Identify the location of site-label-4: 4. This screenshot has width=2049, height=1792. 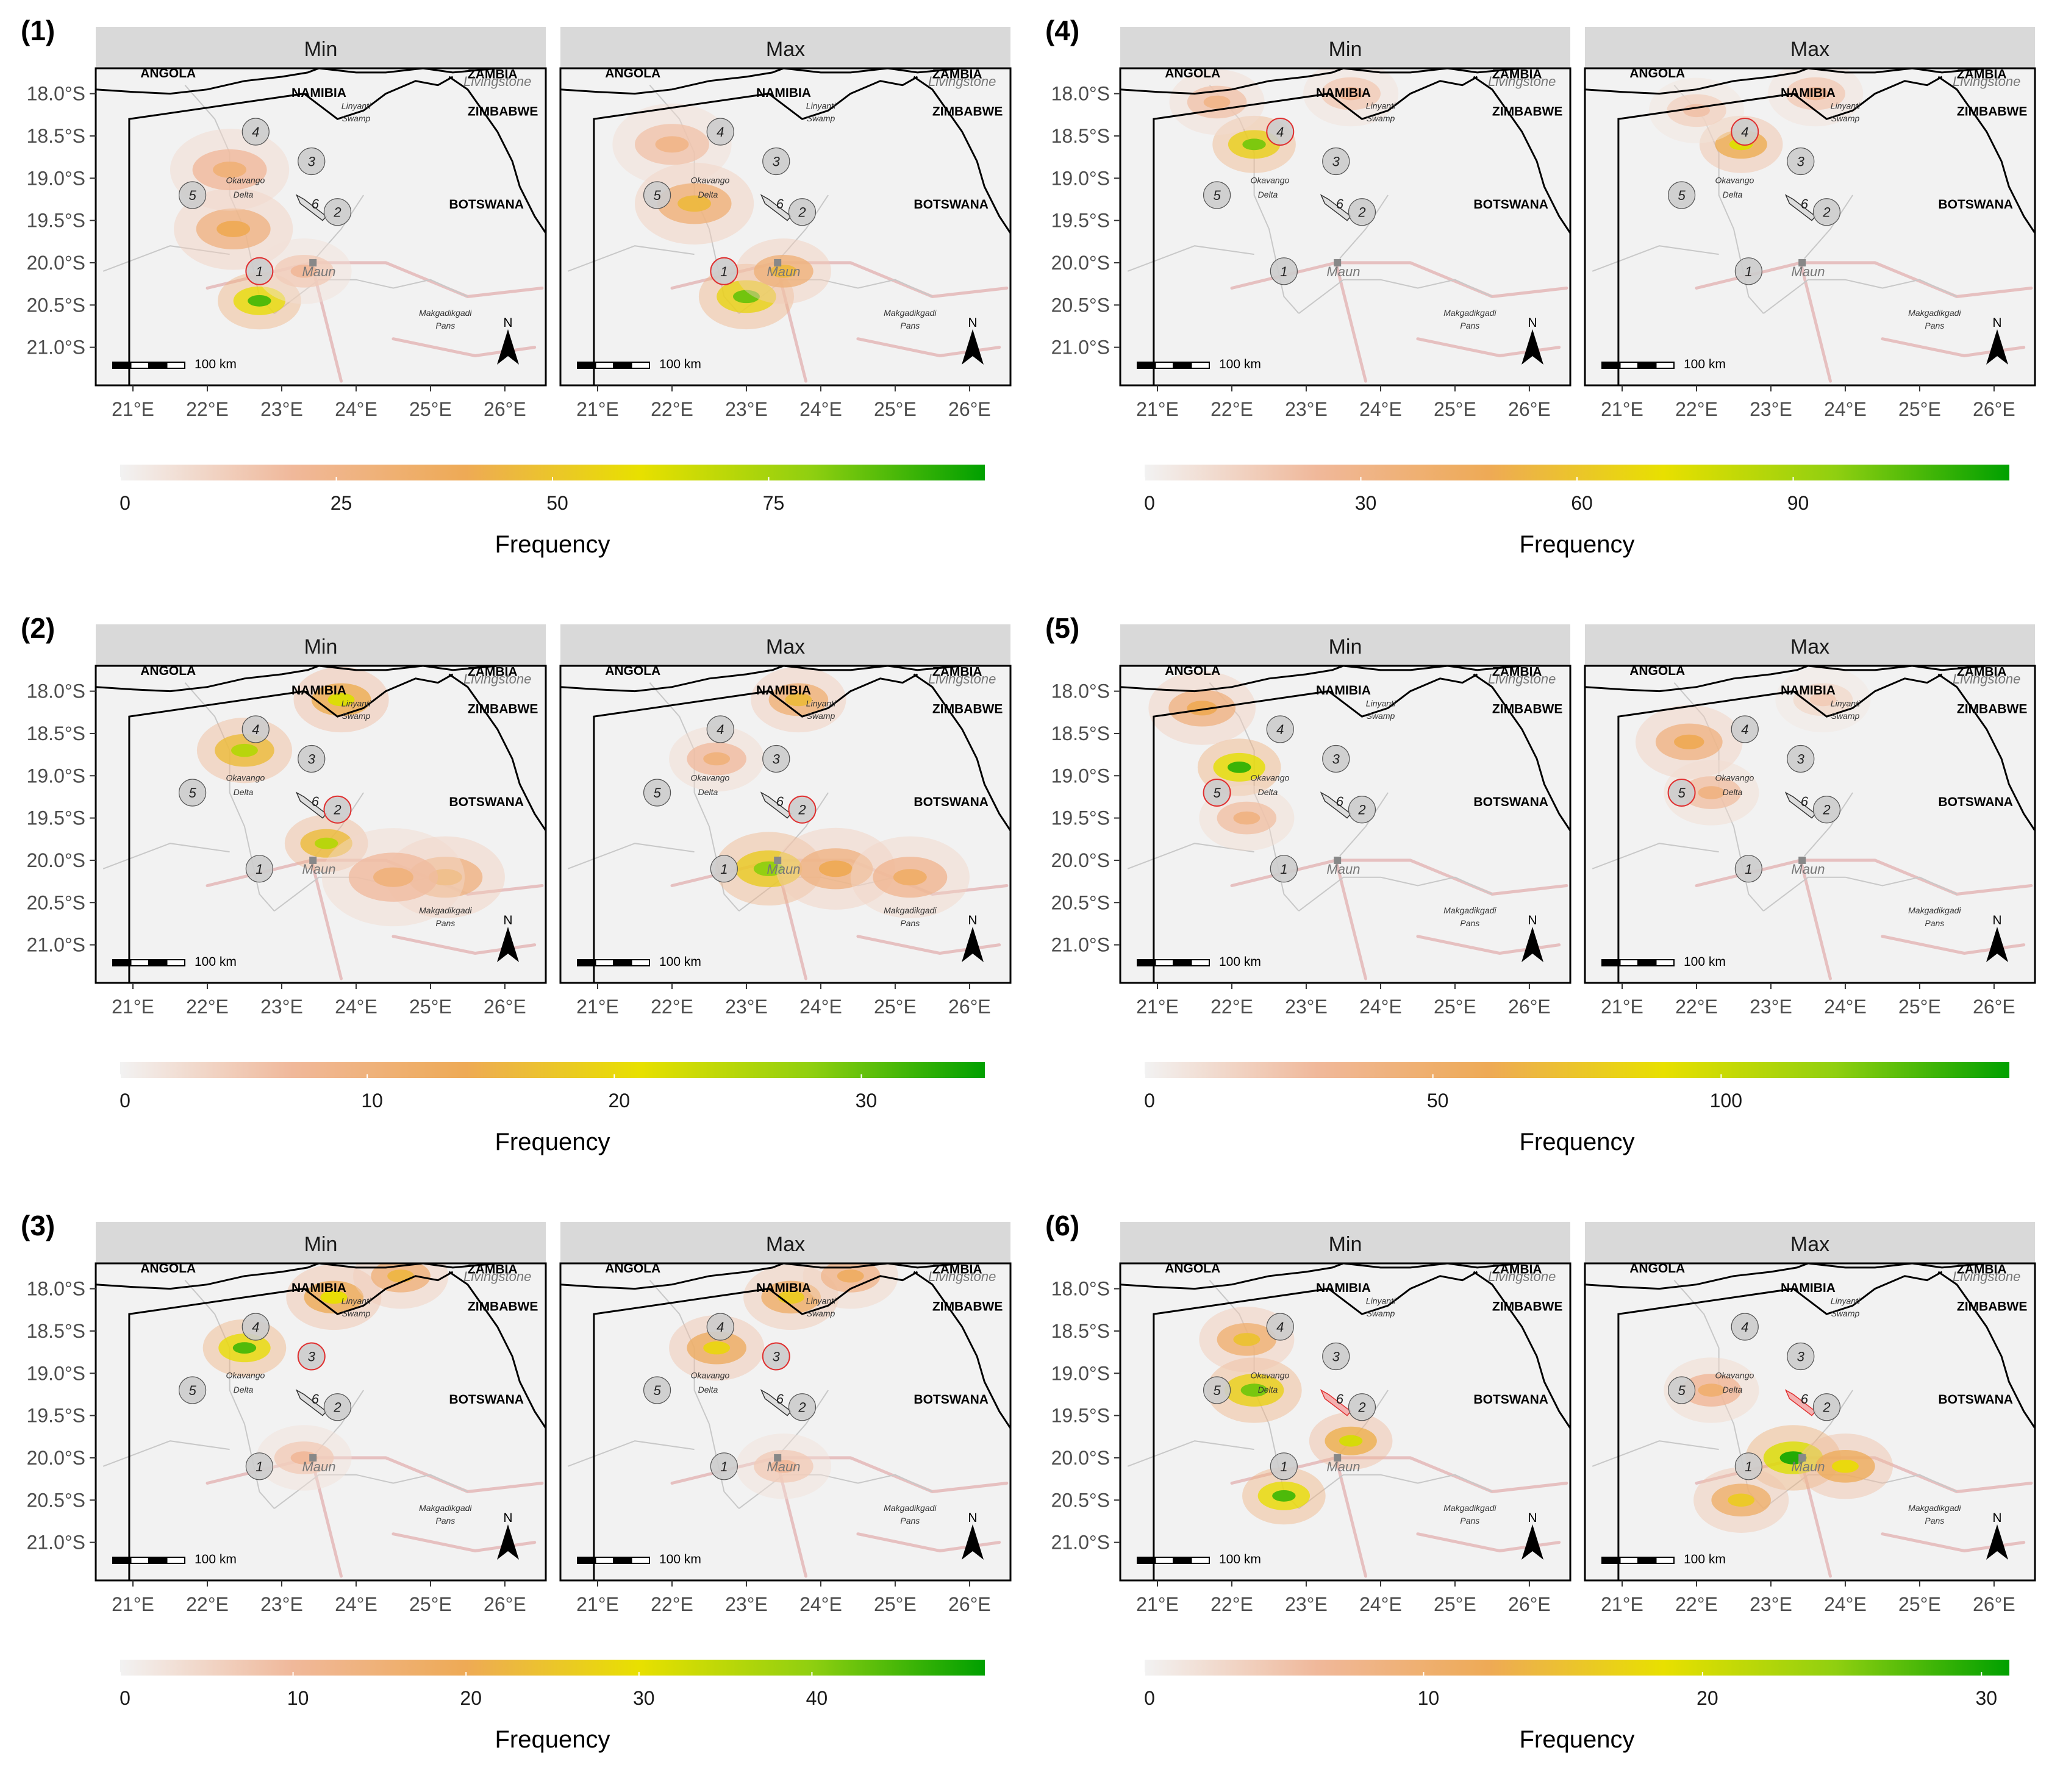
(1745, 1327).